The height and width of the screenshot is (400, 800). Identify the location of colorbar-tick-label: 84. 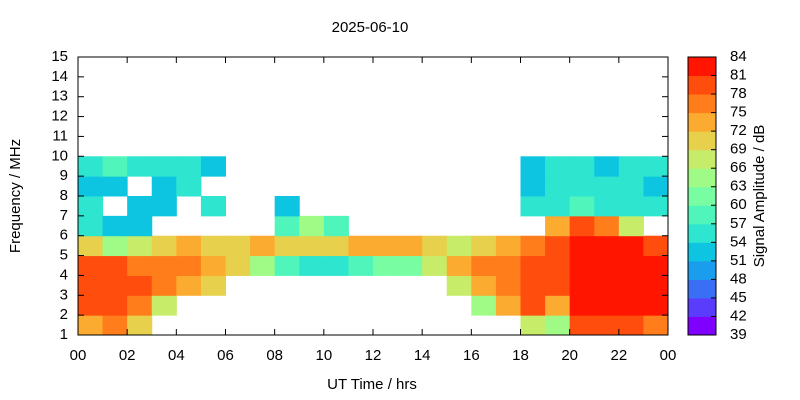
(738, 56).